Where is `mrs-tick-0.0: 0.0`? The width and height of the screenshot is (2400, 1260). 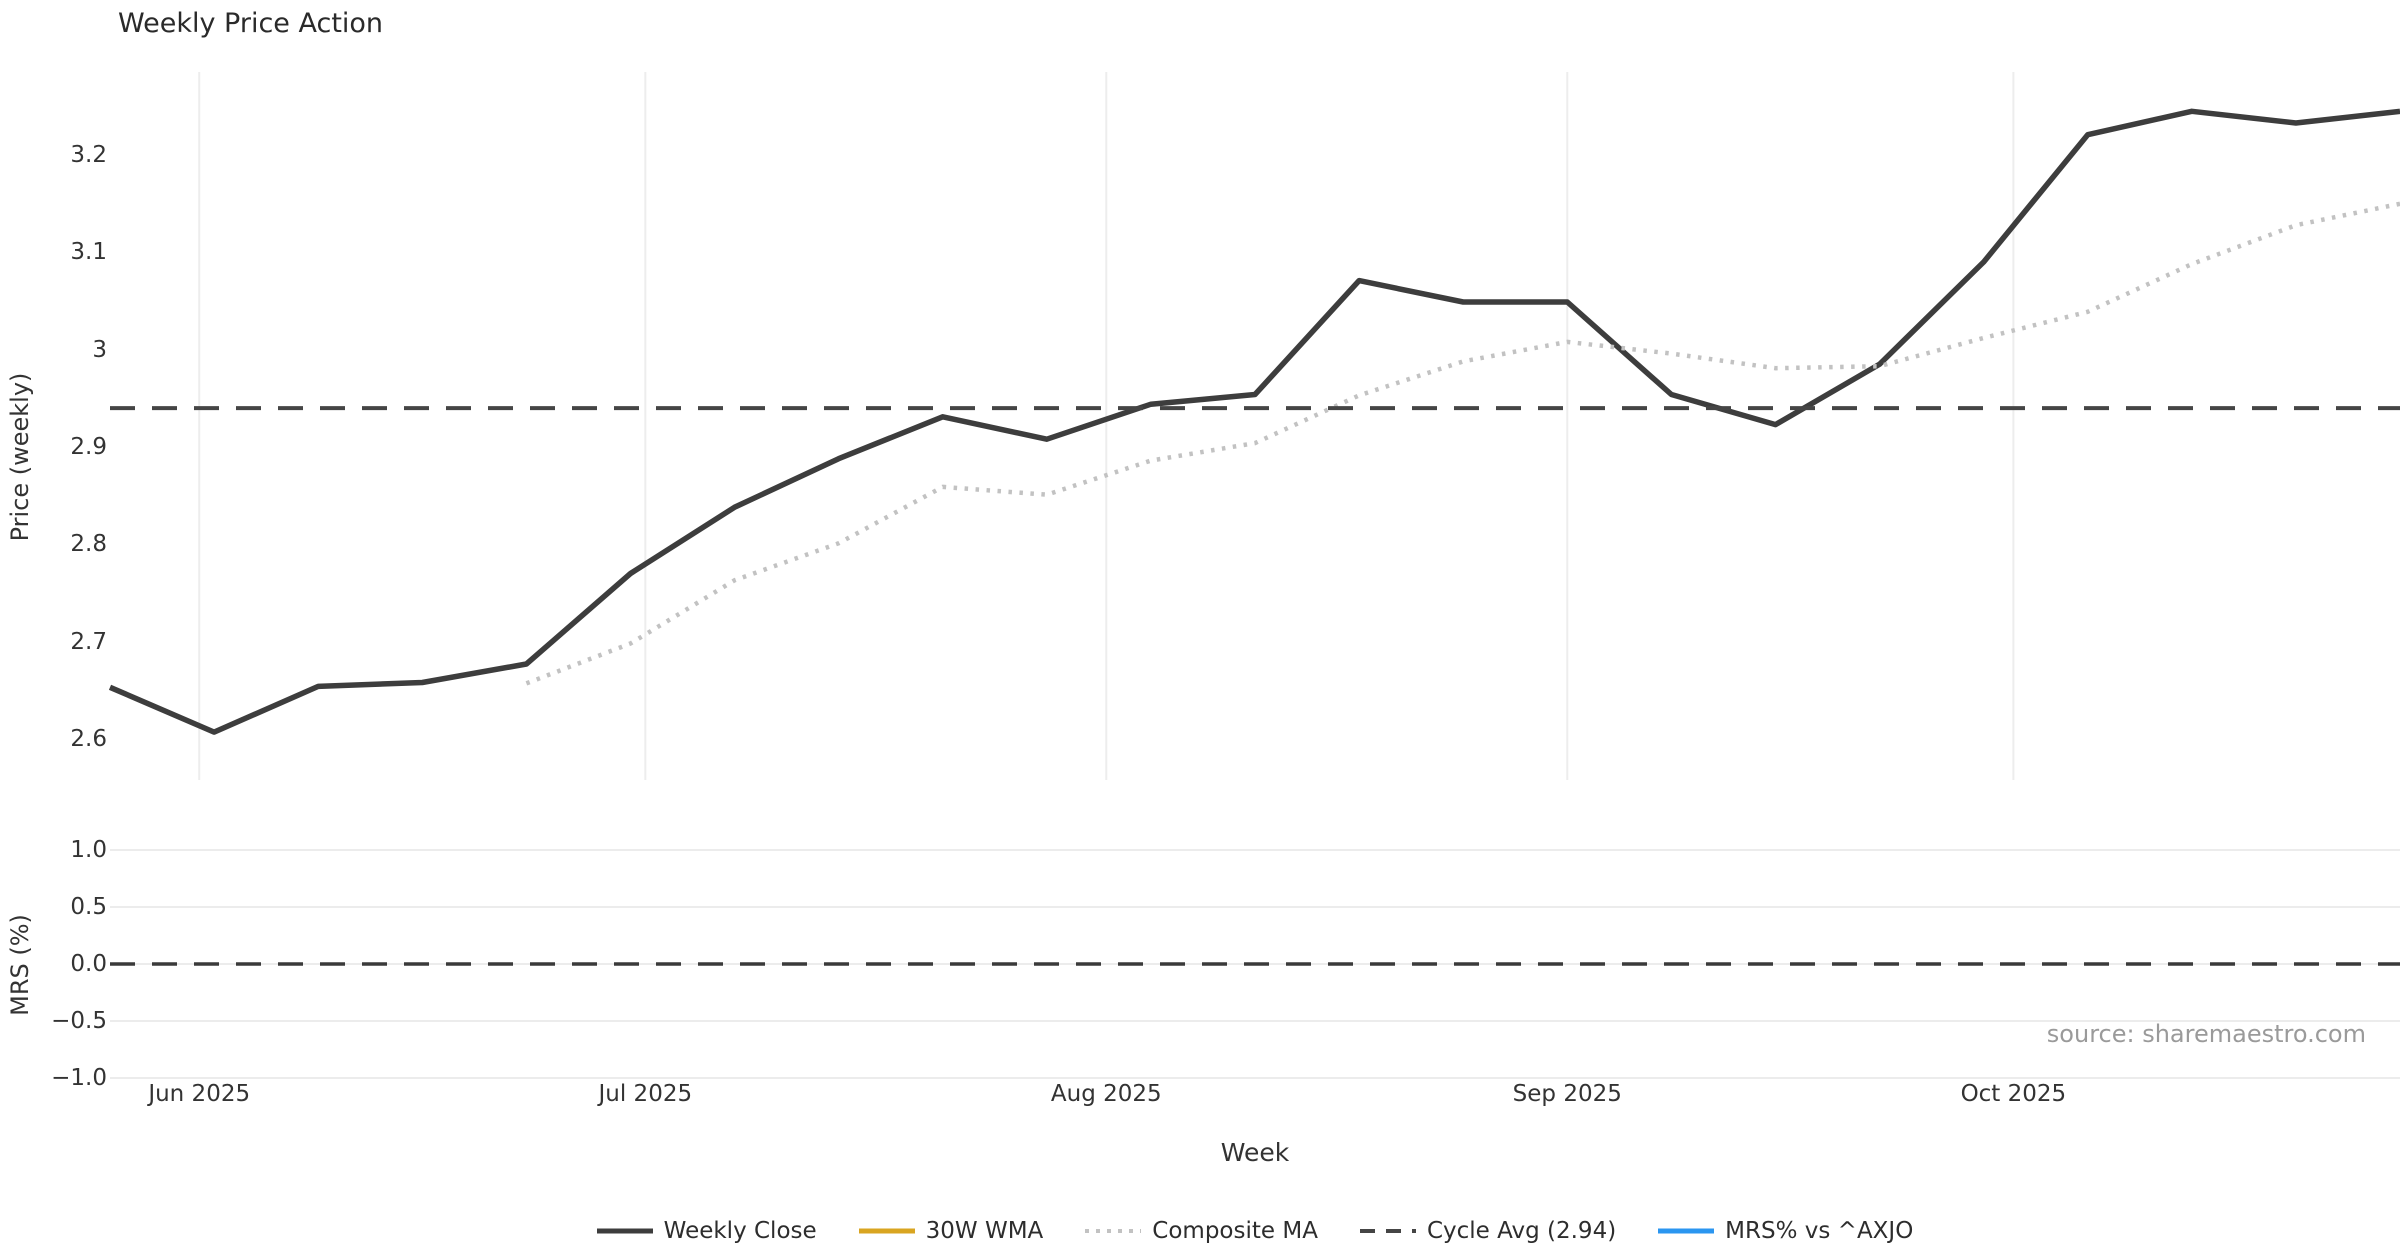 mrs-tick-0.0: 0.0 is located at coordinates (88, 964).